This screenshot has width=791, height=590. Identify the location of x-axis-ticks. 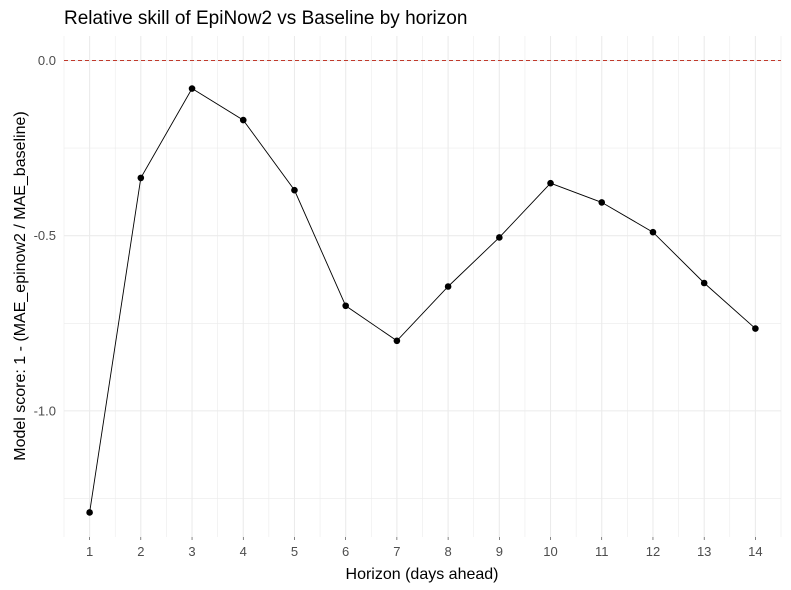
(422, 538).